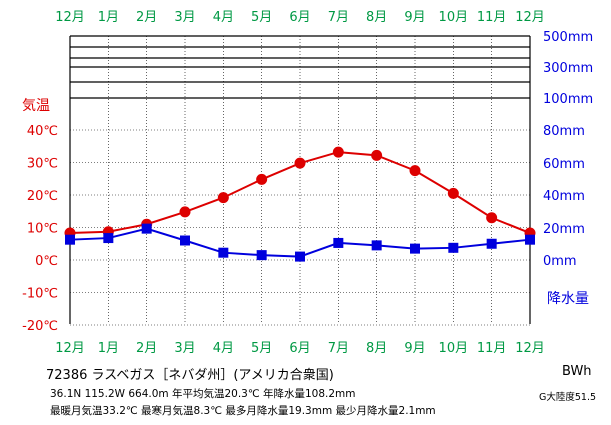 This screenshot has width=611, height=425. I want to click on month-label-bottom: 10月, so click(454, 348).